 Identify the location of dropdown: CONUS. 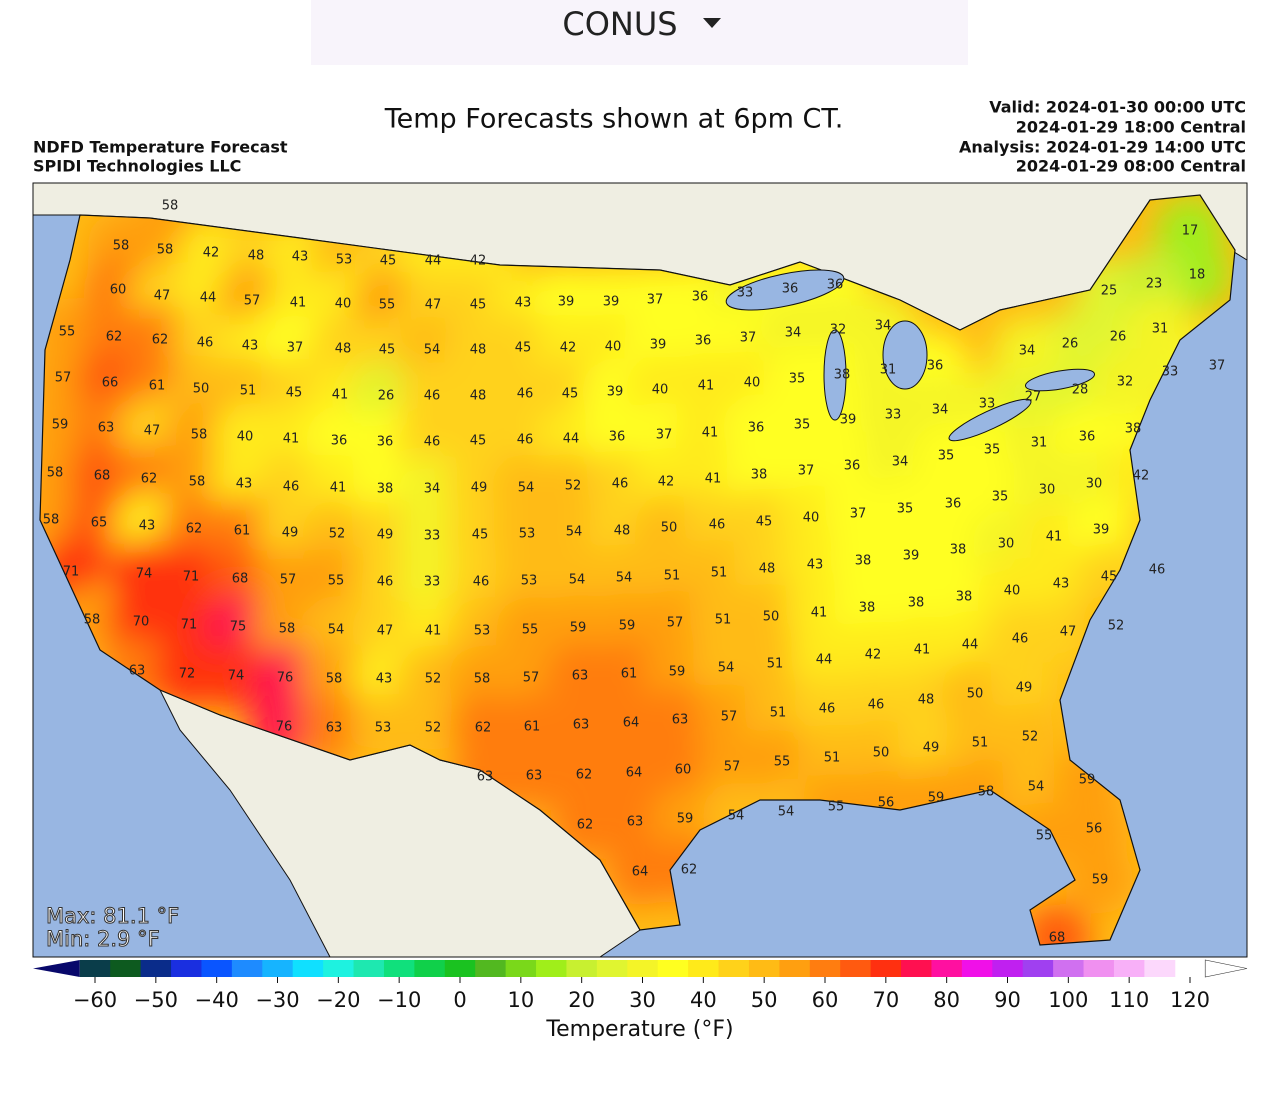
(639, 32).